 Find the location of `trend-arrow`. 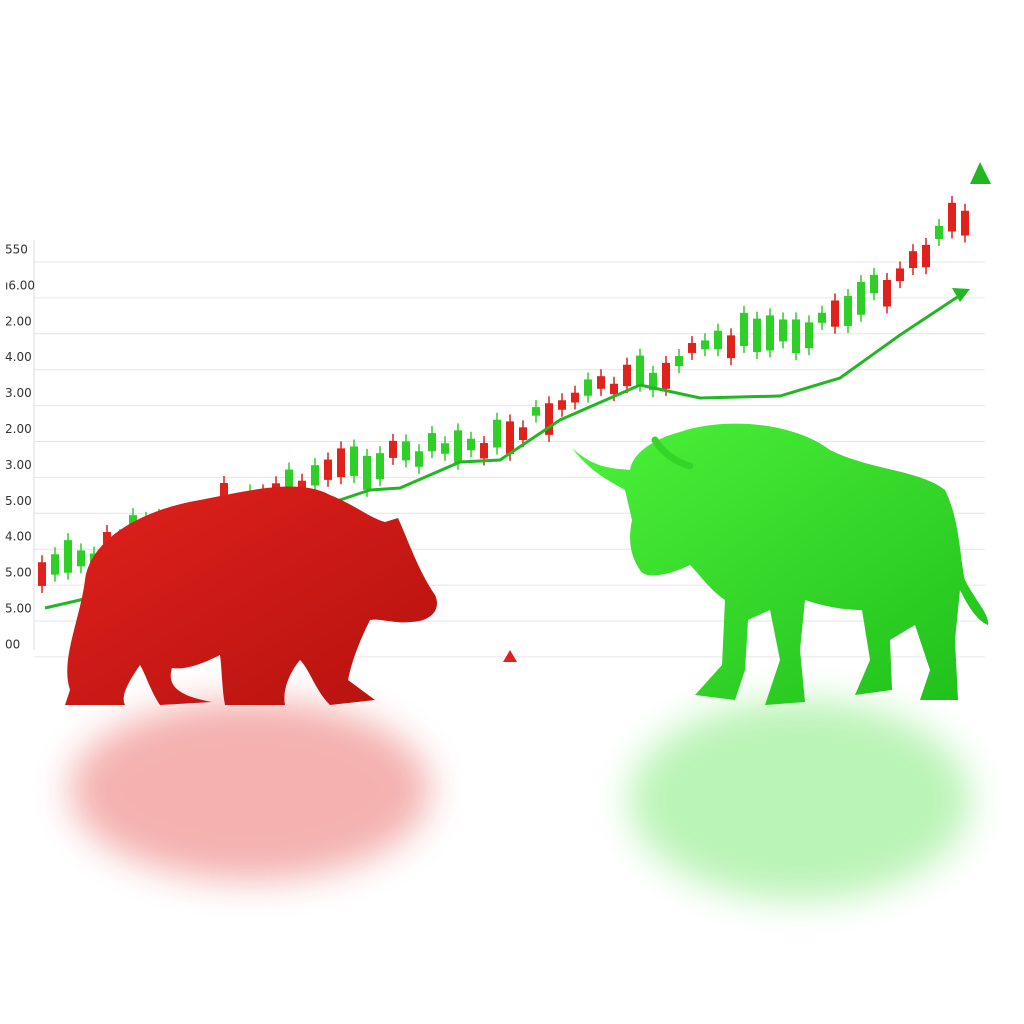

trend-arrow is located at coordinates (961, 295).